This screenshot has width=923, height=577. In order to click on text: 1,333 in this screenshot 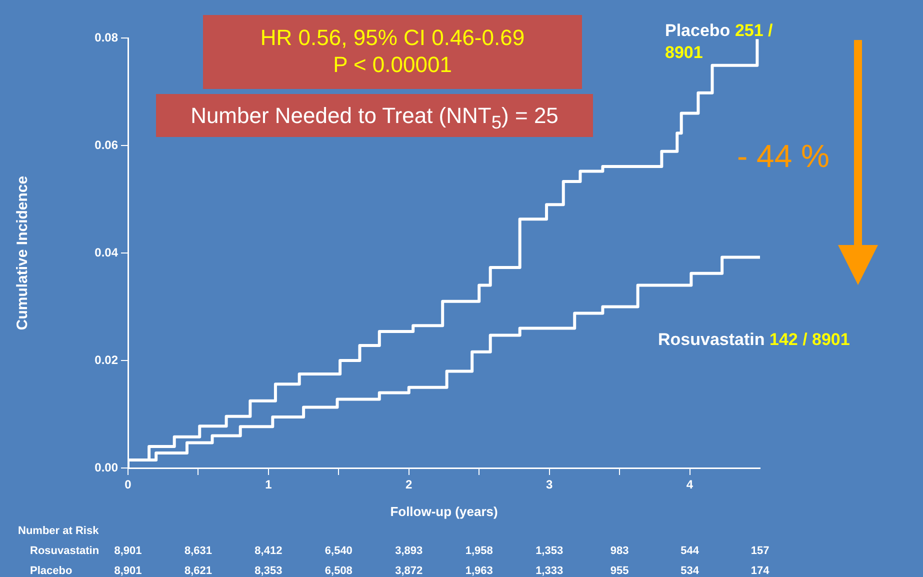, I will do `click(550, 571)`.